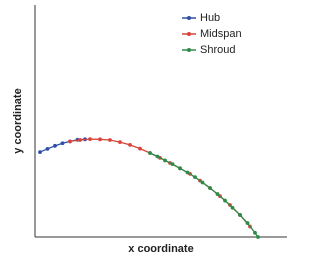 This screenshot has height=258, width=320. I want to click on series-line, so click(204, 195).